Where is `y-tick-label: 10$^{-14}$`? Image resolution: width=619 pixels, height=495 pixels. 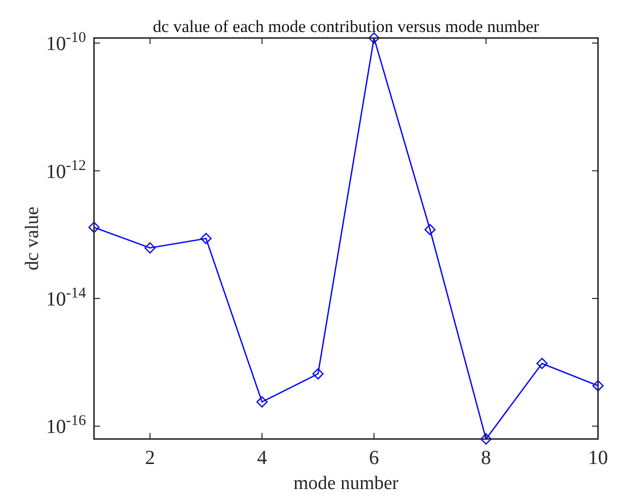 y-tick-label: 10$^{-14}$ is located at coordinates (66, 297).